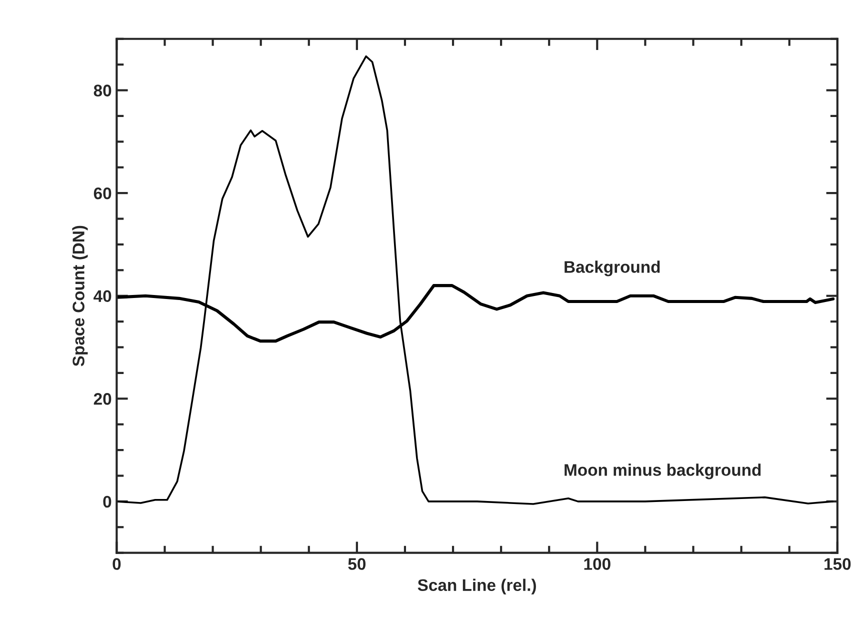 This screenshot has height=617, width=858. Describe the element at coordinates (80, 296) in the screenshot. I see `y-axis-title: Space Count (DN)` at that location.